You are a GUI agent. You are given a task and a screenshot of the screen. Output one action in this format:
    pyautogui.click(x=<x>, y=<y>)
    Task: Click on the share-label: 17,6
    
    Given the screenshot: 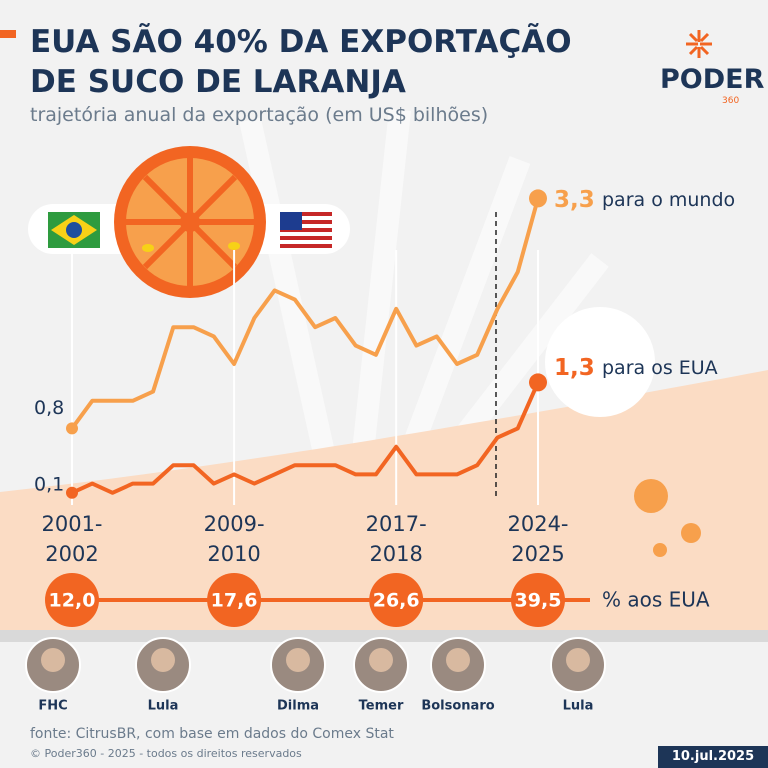 What is the action you would take?
    pyautogui.click(x=234, y=601)
    